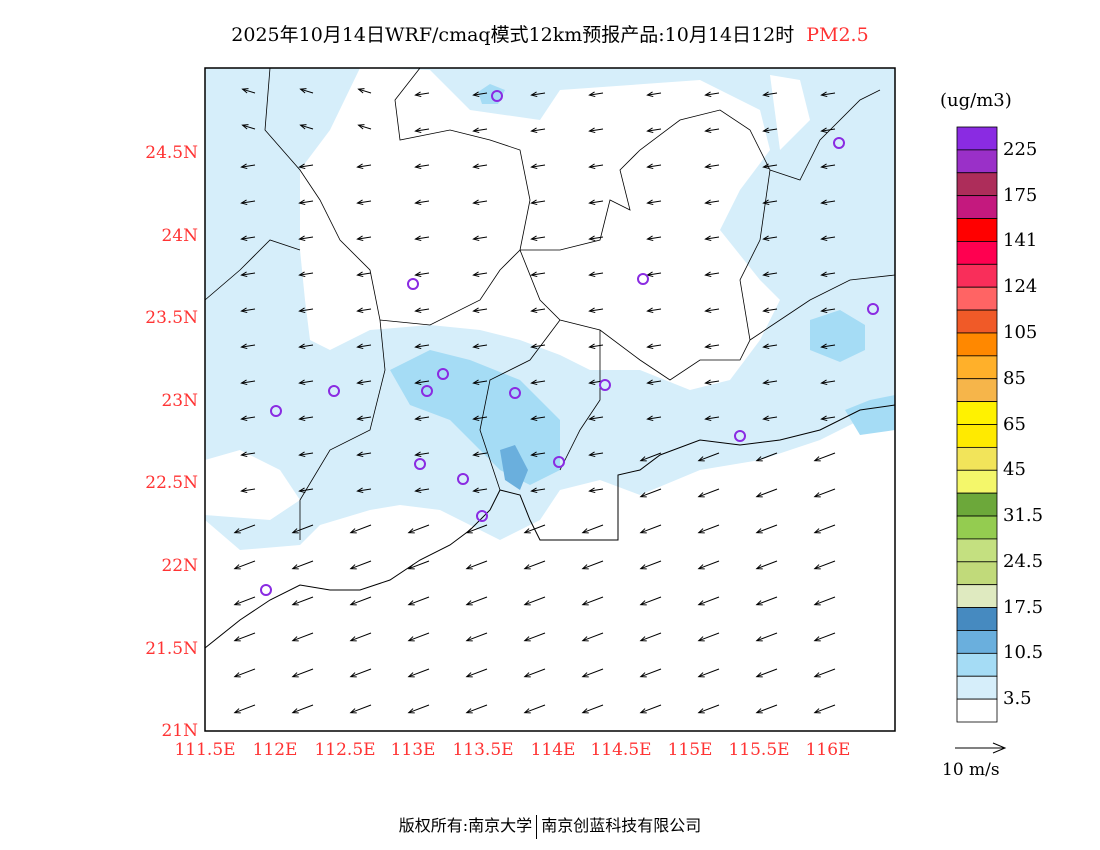  Describe the element at coordinates (837, 35) in the screenshot. I see `species-label: PM2.5` at that location.